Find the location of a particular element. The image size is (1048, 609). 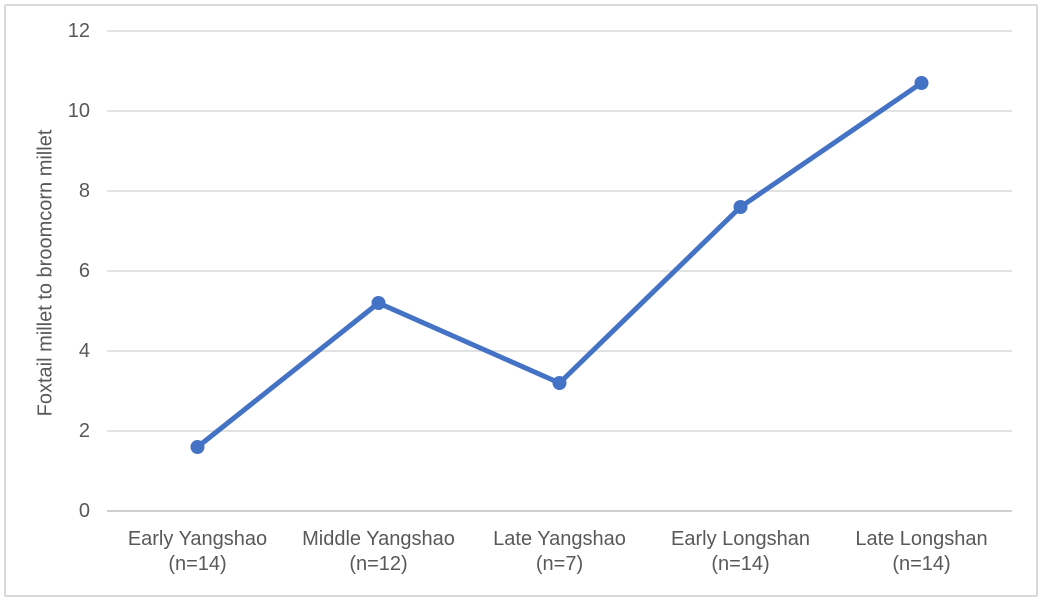

x-category-name: Late Yangshao is located at coordinates (559, 539).